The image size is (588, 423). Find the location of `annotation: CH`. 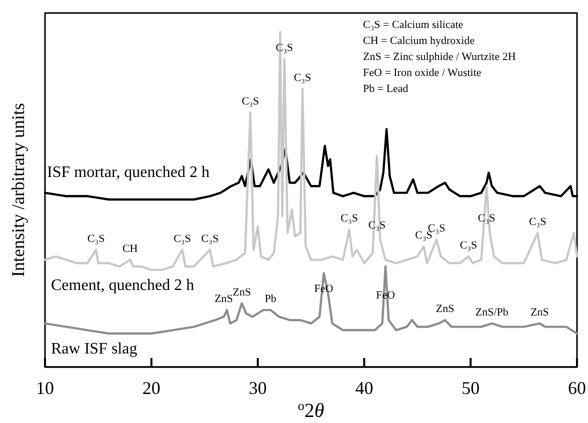

annotation: CH is located at coordinates (130, 248).